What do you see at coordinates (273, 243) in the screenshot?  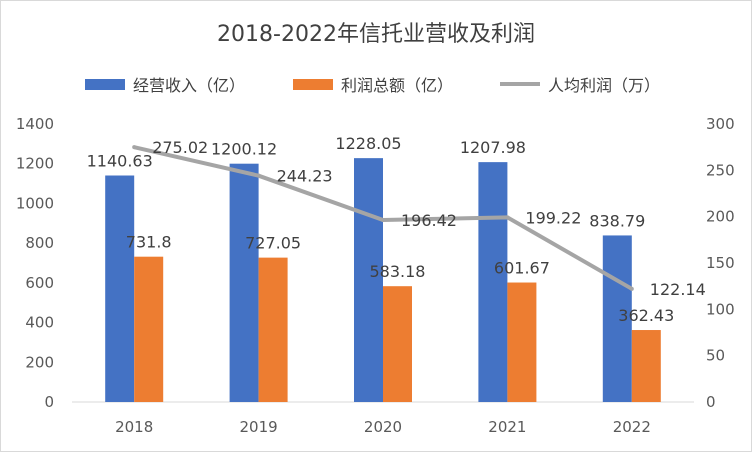 I see `data-label-profit: 727.05` at bounding box center [273, 243].